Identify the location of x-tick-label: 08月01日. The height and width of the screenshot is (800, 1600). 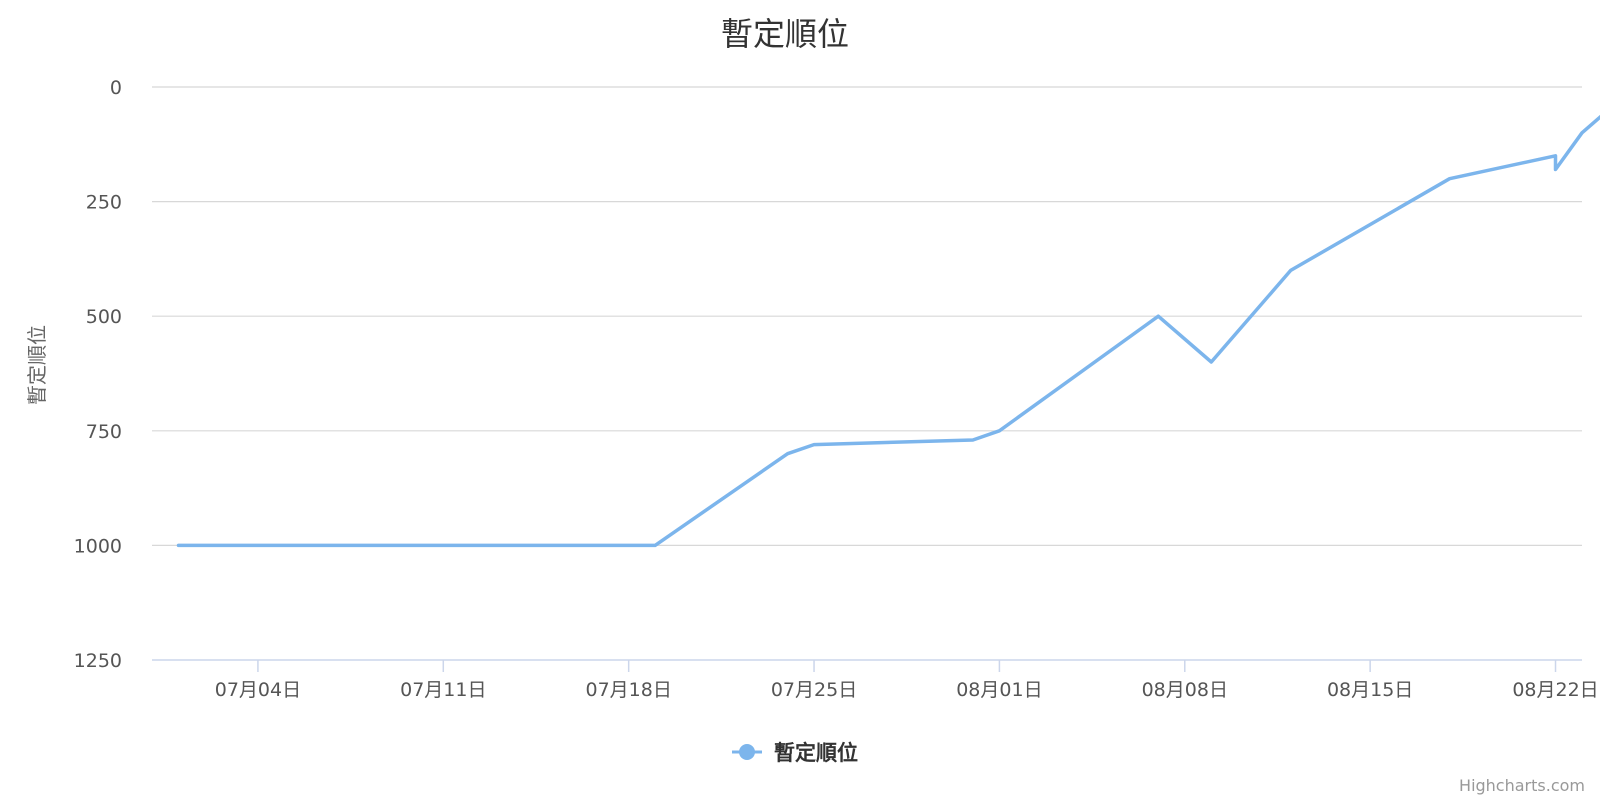
(999, 690).